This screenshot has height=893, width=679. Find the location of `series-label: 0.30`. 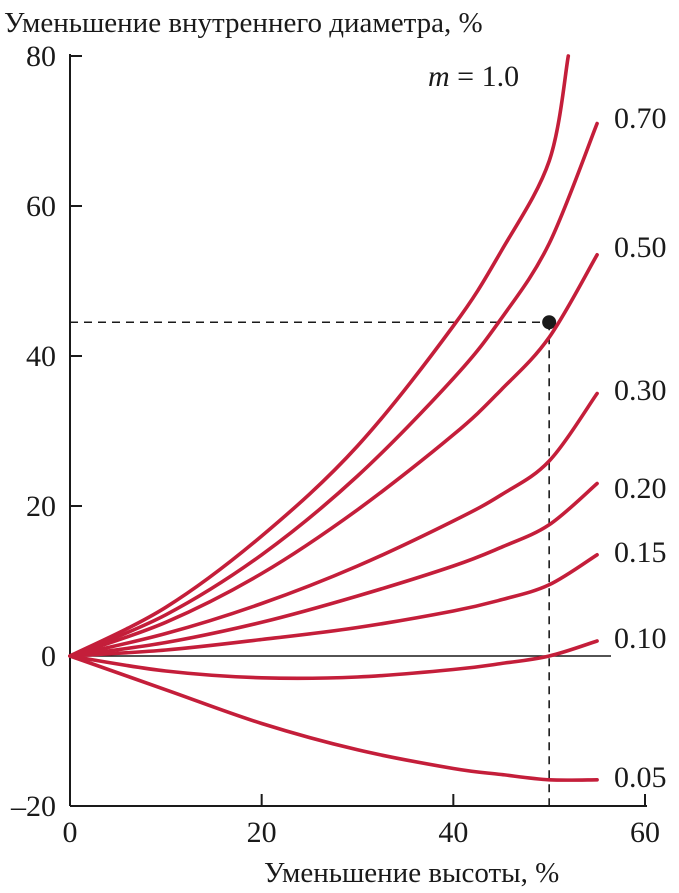

series-label: 0.30 is located at coordinates (640, 390).